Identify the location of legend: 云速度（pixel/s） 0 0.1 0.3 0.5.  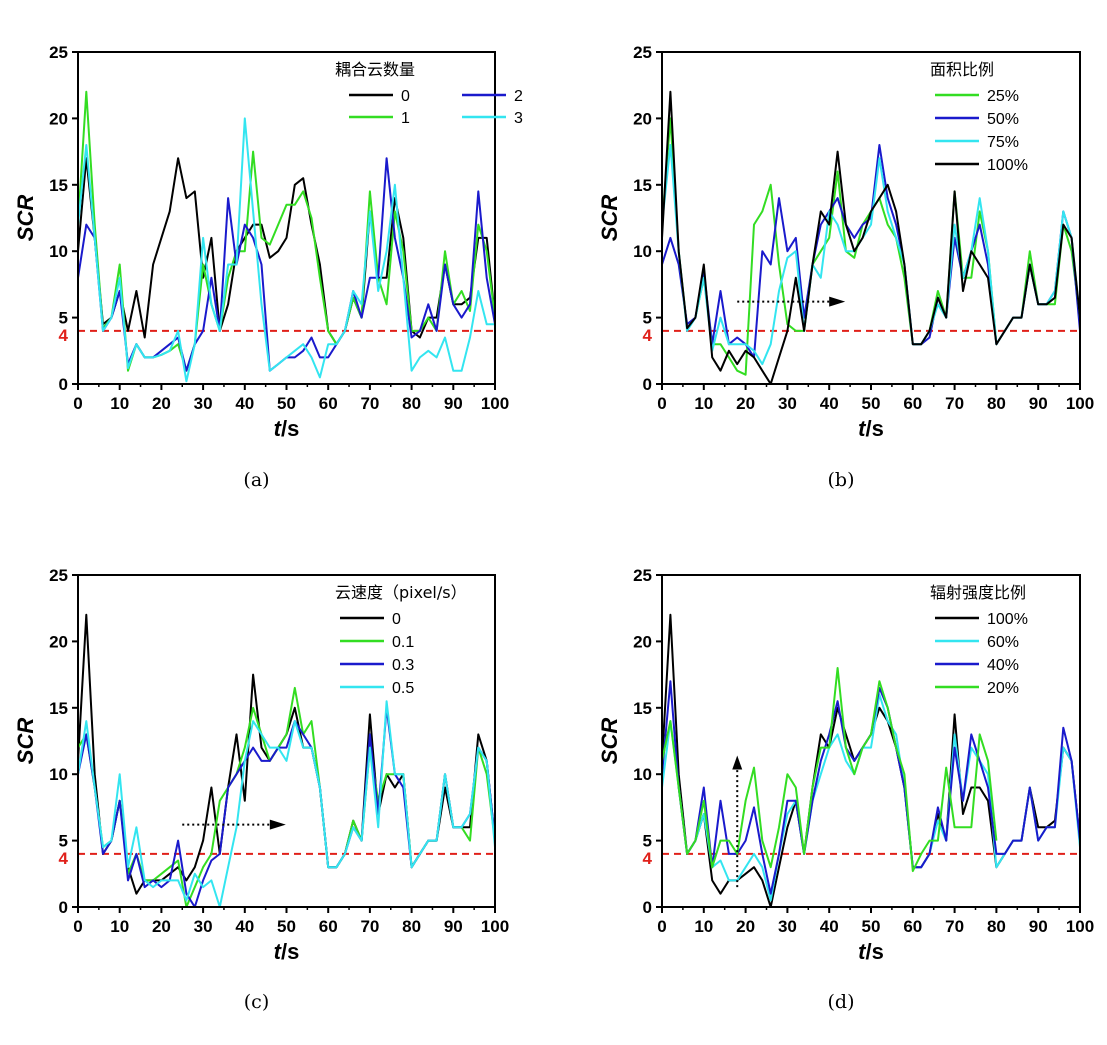
(401, 640).